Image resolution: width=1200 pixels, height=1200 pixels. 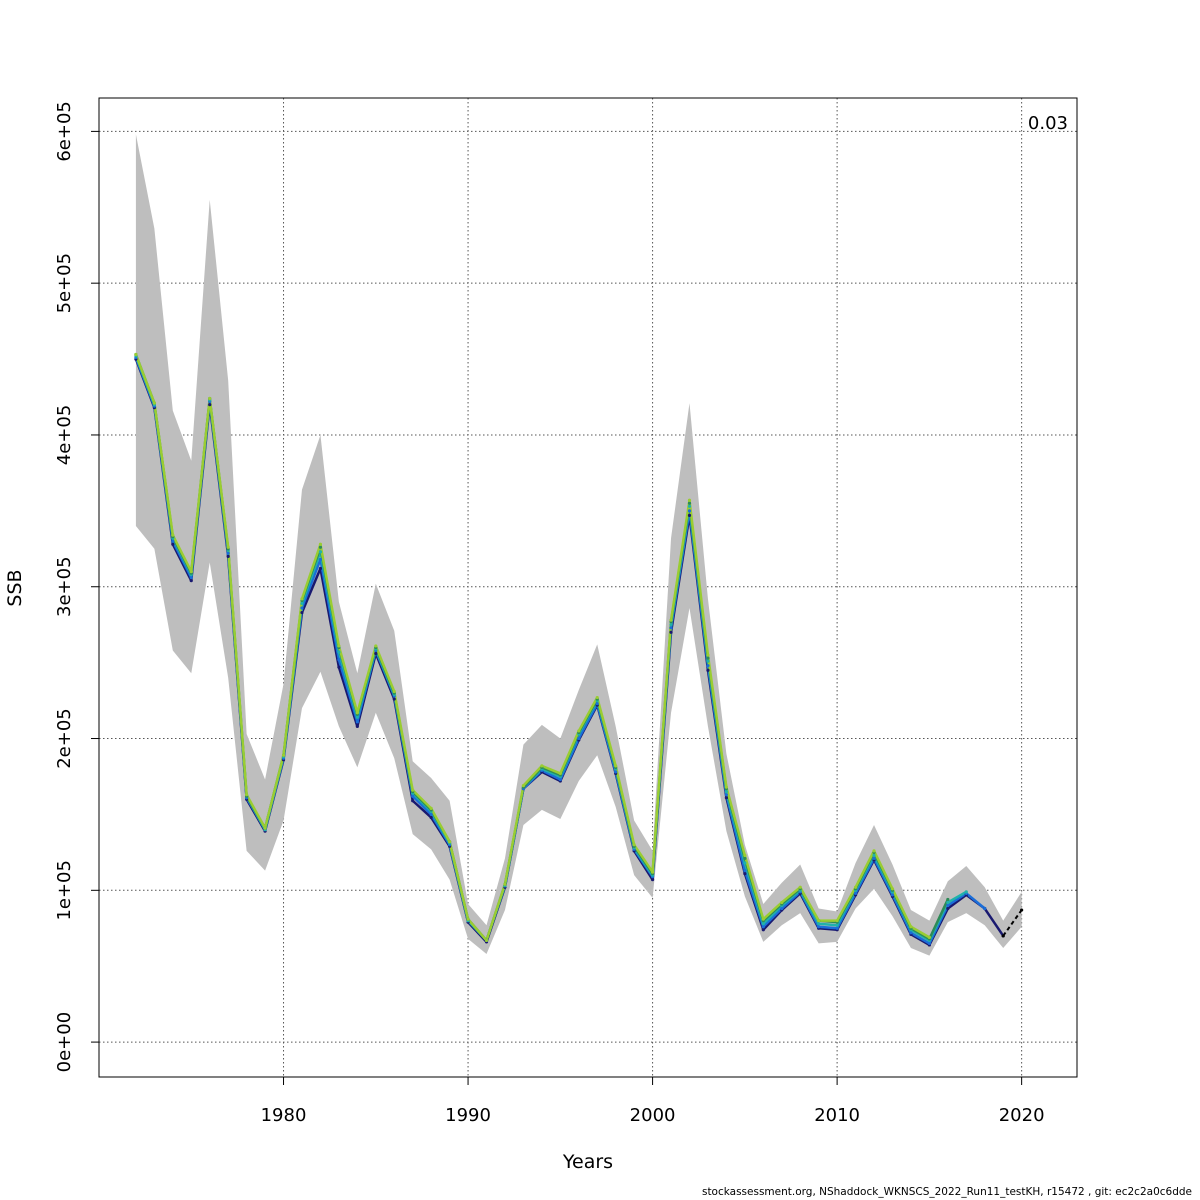 What do you see at coordinates (653, 1115) in the screenshot?
I see `x-tick-label: 2000` at bounding box center [653, 1115].